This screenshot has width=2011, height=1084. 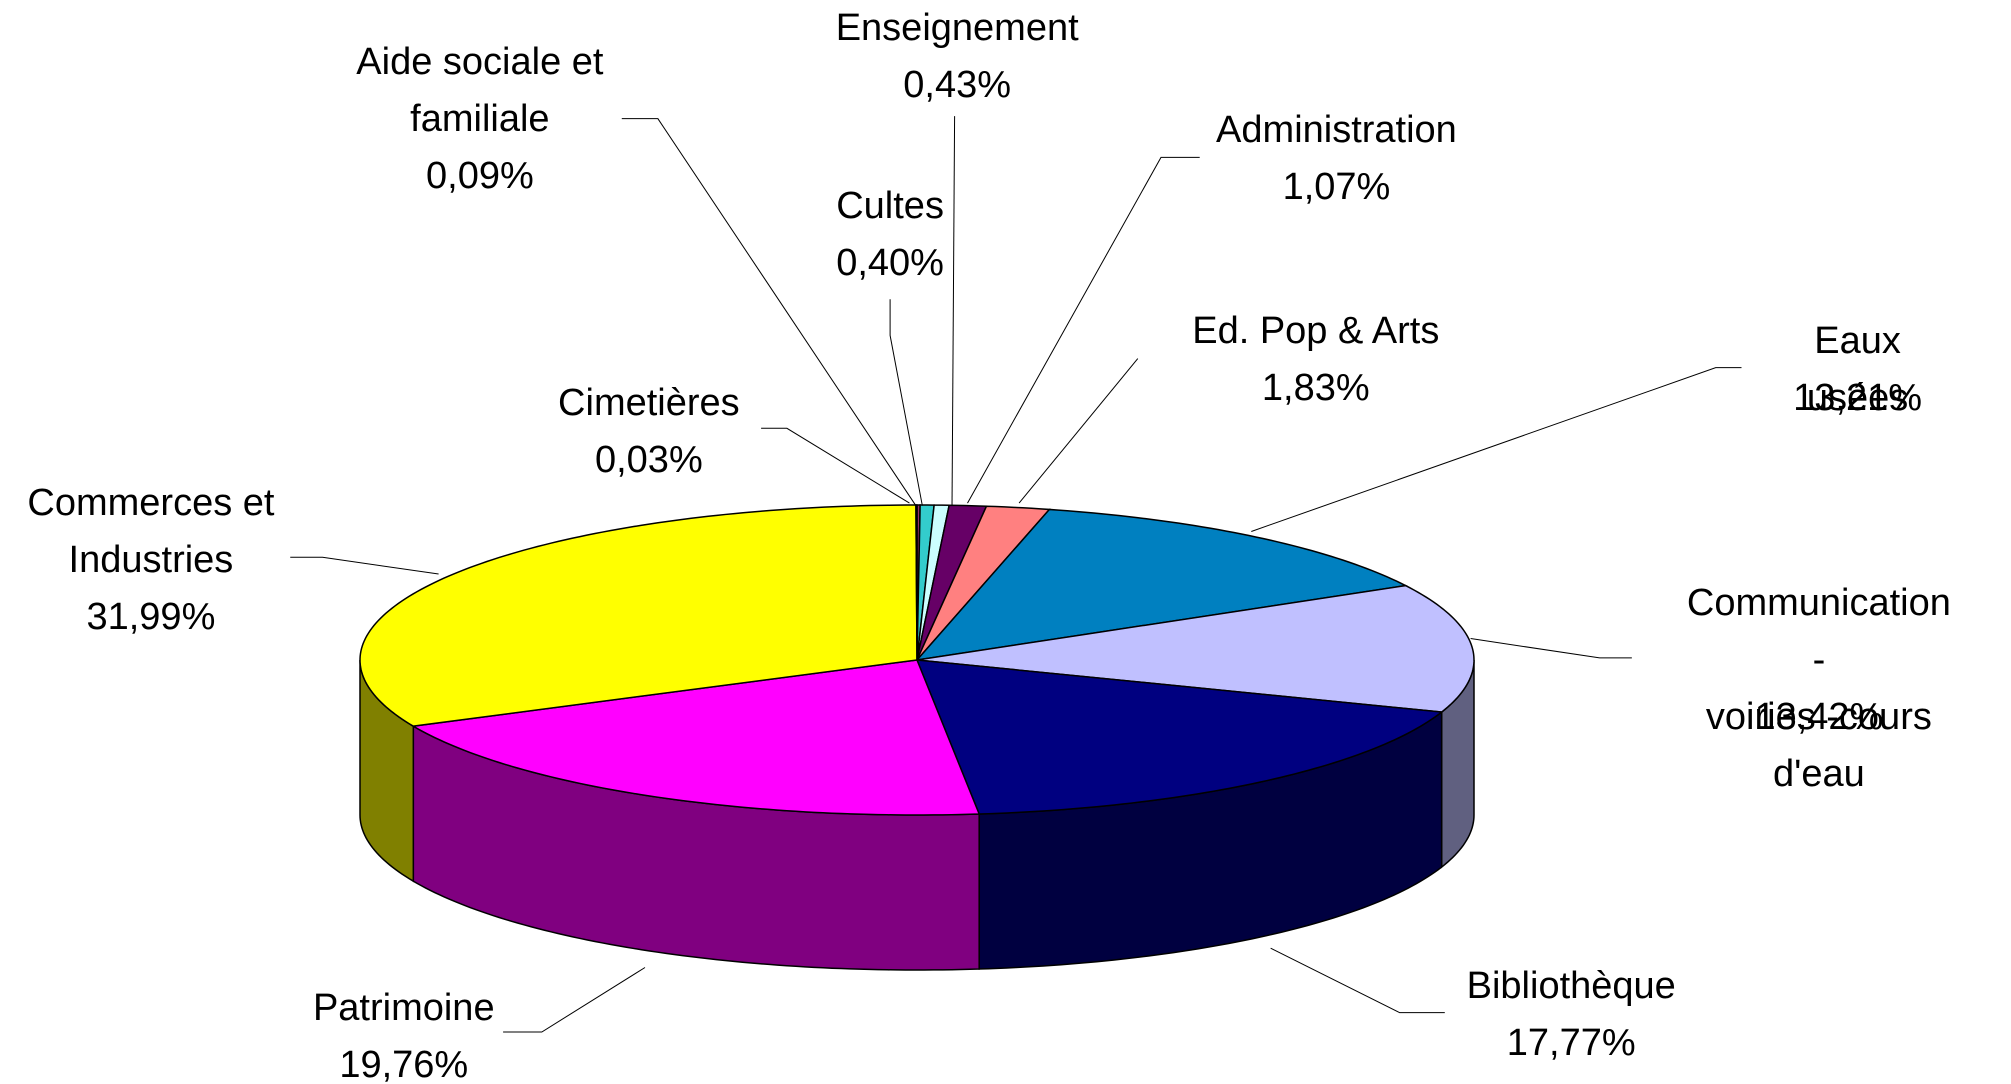 I want to click on slice-label: Enseignement, so click(x=957, y=28).